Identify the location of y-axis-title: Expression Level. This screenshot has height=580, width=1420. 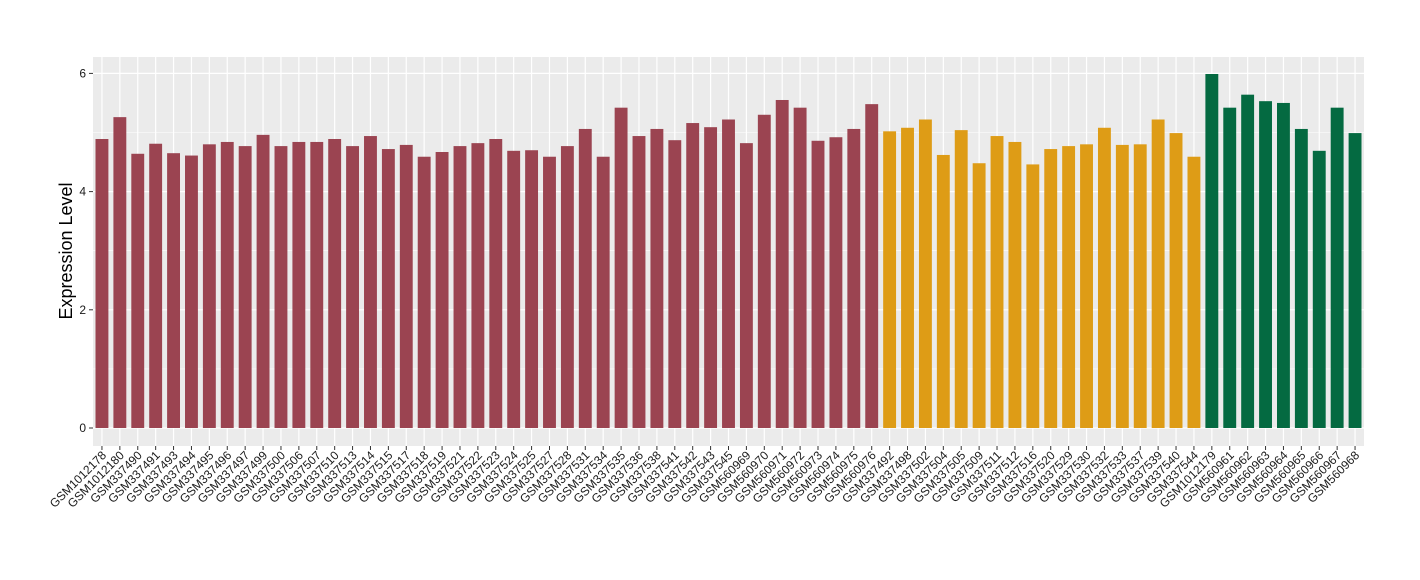
(66, 250).